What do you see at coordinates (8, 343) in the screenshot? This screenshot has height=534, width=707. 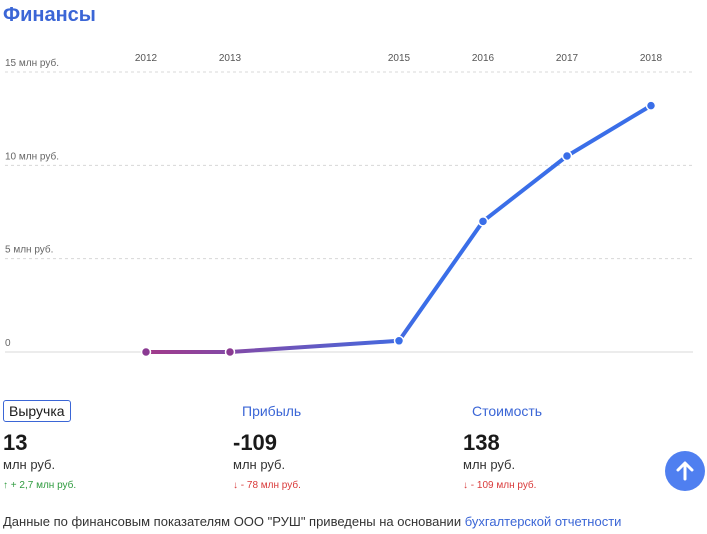 I see `y-tick-label: 0` at bounding box center [8, 343].